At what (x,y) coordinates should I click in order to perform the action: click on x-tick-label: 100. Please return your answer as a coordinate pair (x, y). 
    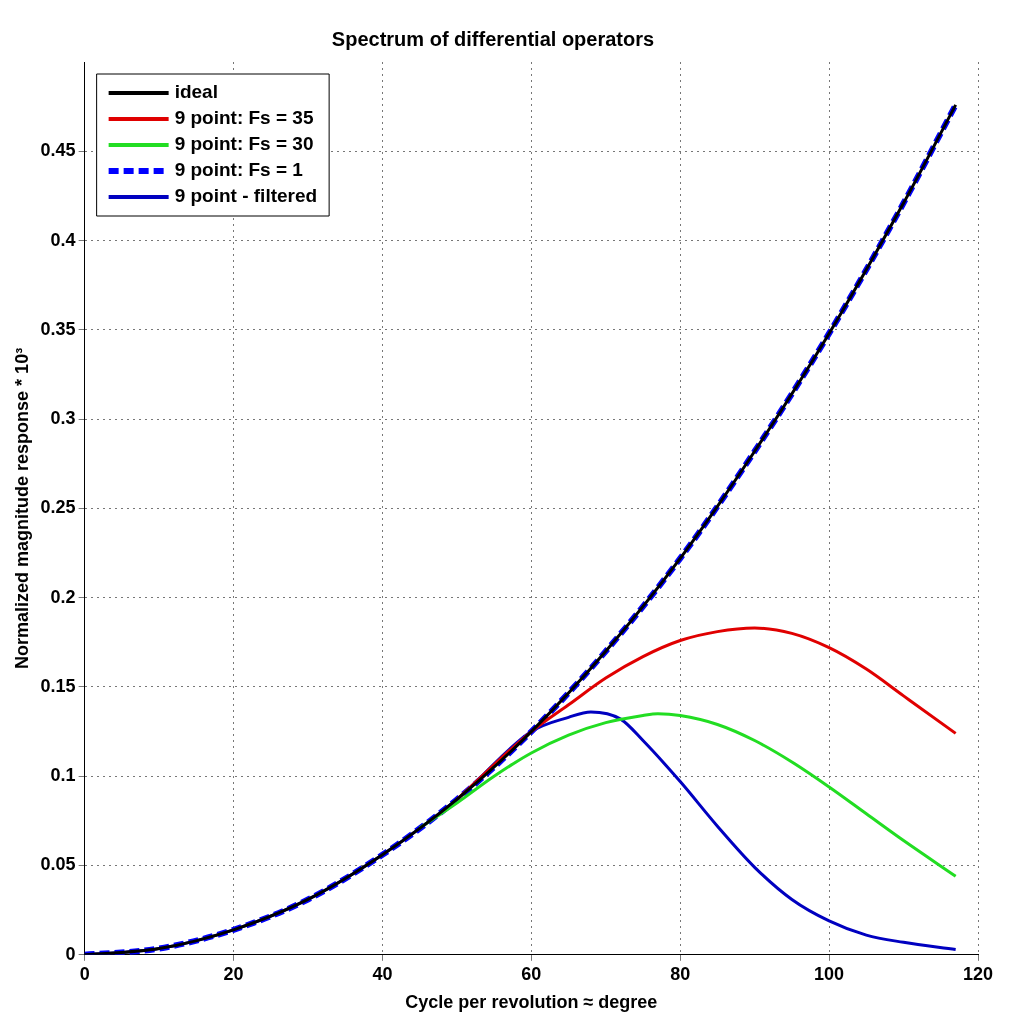
    Looking at the image, I should click on (829, 973).